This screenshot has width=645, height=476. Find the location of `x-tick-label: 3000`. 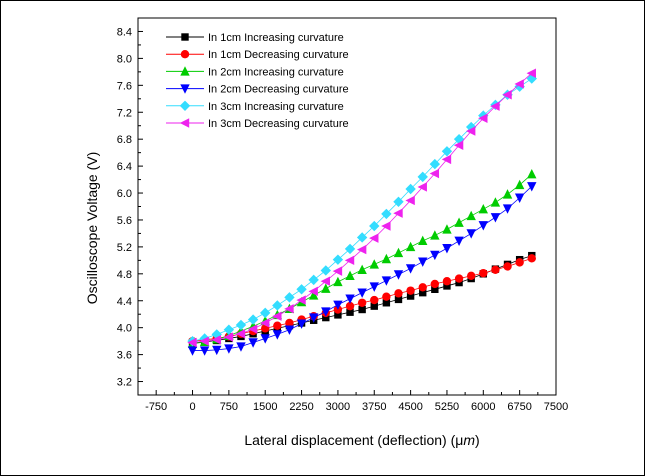

x-tick-label: 3000 is located at coordinates (338, 407).